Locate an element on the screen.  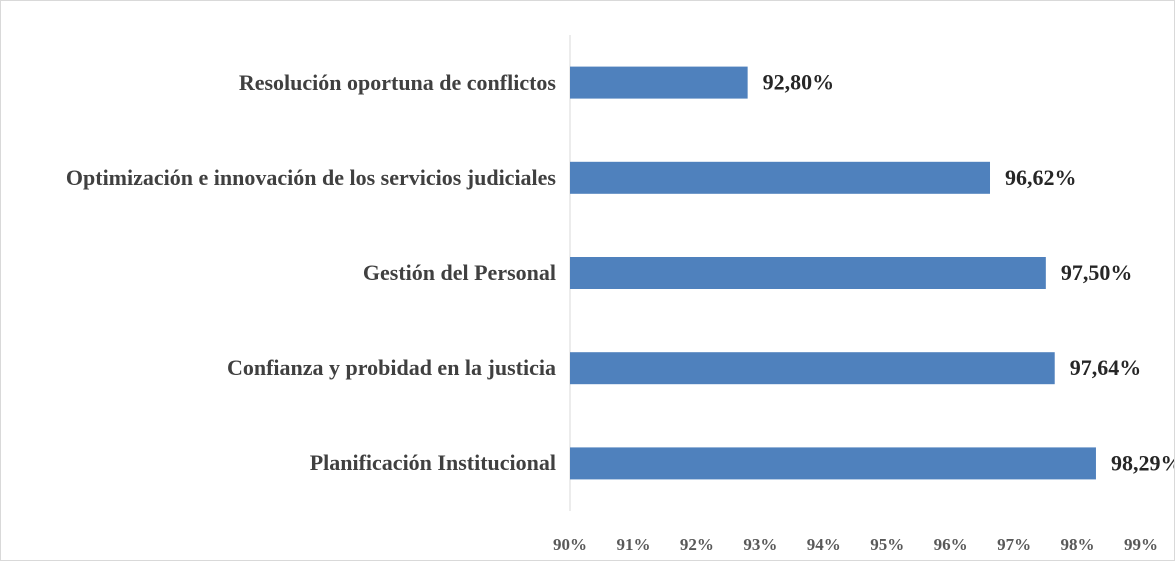
category-label-box: Gestión del Personal is located at coordinates (278, 273).